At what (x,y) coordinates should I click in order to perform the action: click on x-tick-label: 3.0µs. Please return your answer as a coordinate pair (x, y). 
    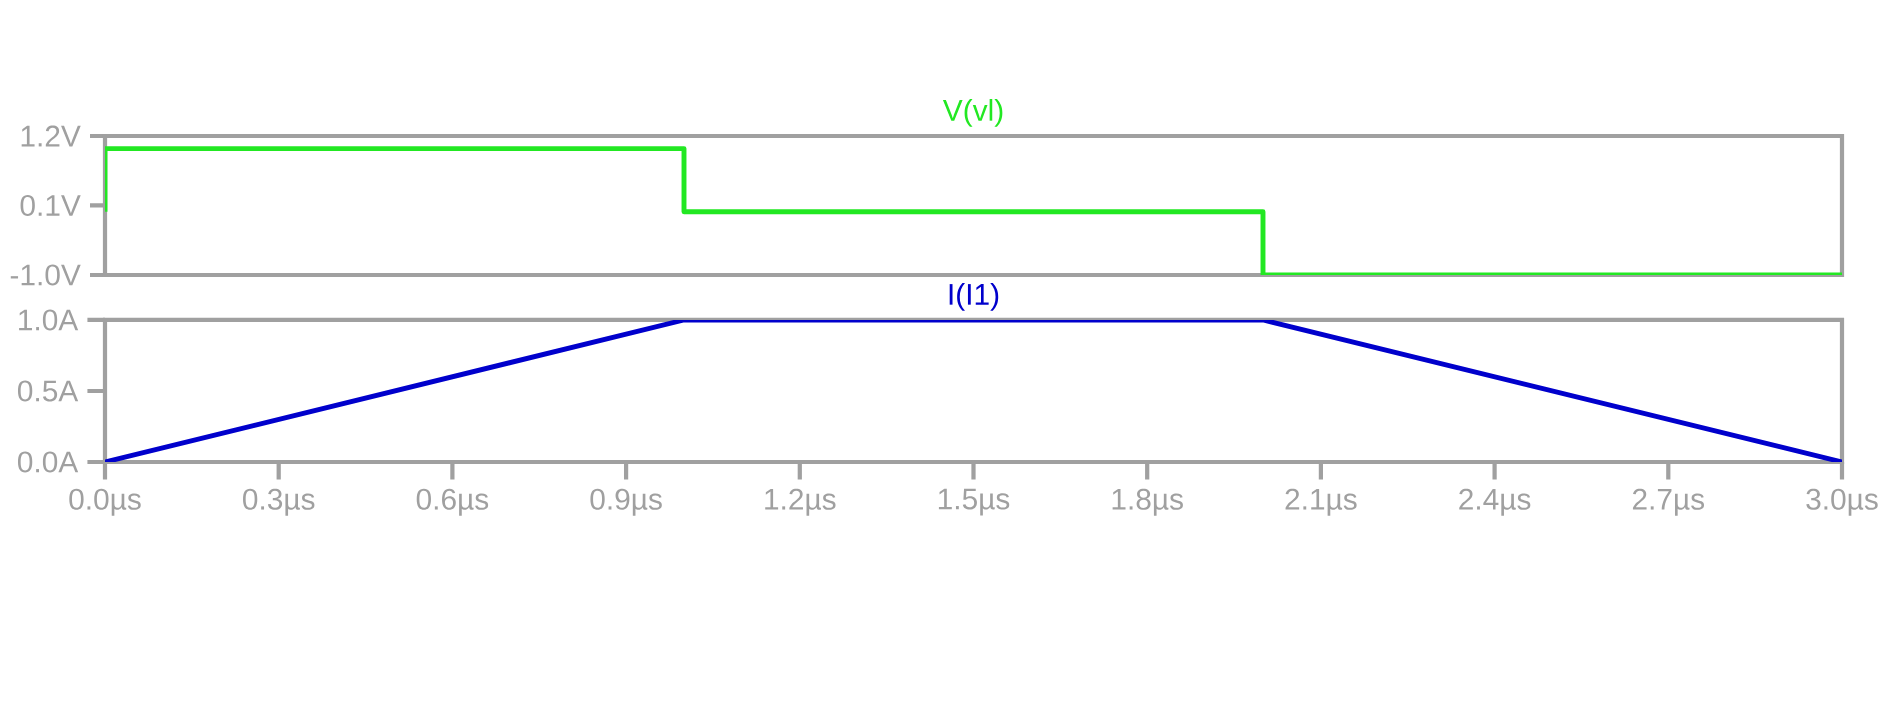
    Looking at the image, I should click on (1842, 502).